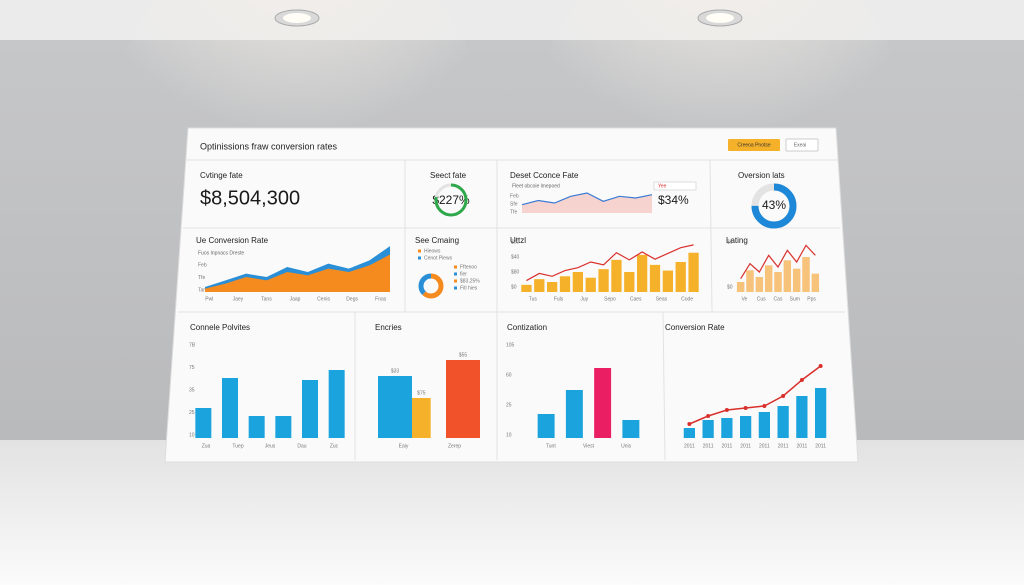 The image size is (1024, 585). I want to click on ring-progress, so click(451, 200).